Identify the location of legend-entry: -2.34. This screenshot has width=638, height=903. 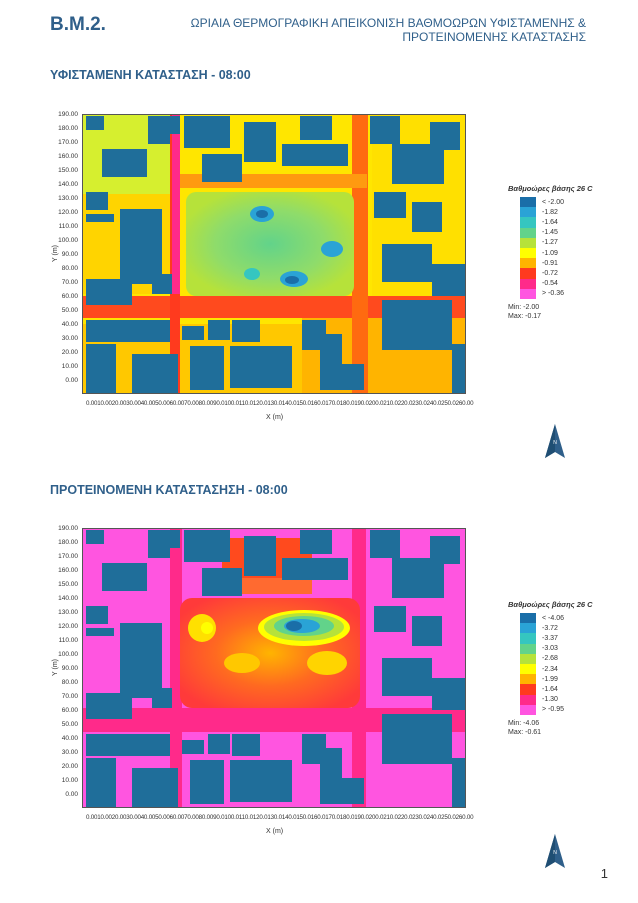
(556, 669).